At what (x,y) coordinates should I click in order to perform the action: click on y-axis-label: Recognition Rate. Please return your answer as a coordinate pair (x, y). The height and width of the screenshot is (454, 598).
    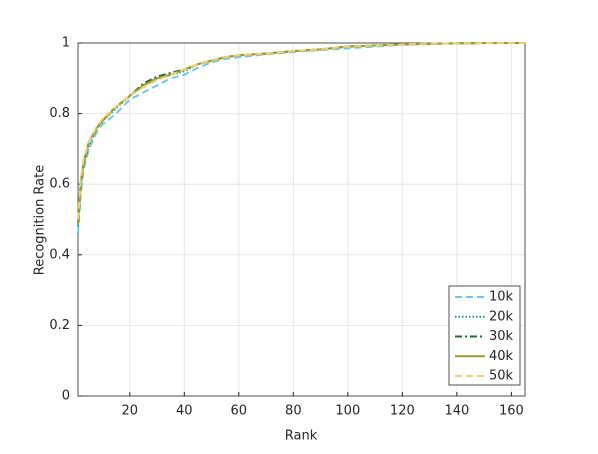
    Looking at the image, I should click on (40, 220).